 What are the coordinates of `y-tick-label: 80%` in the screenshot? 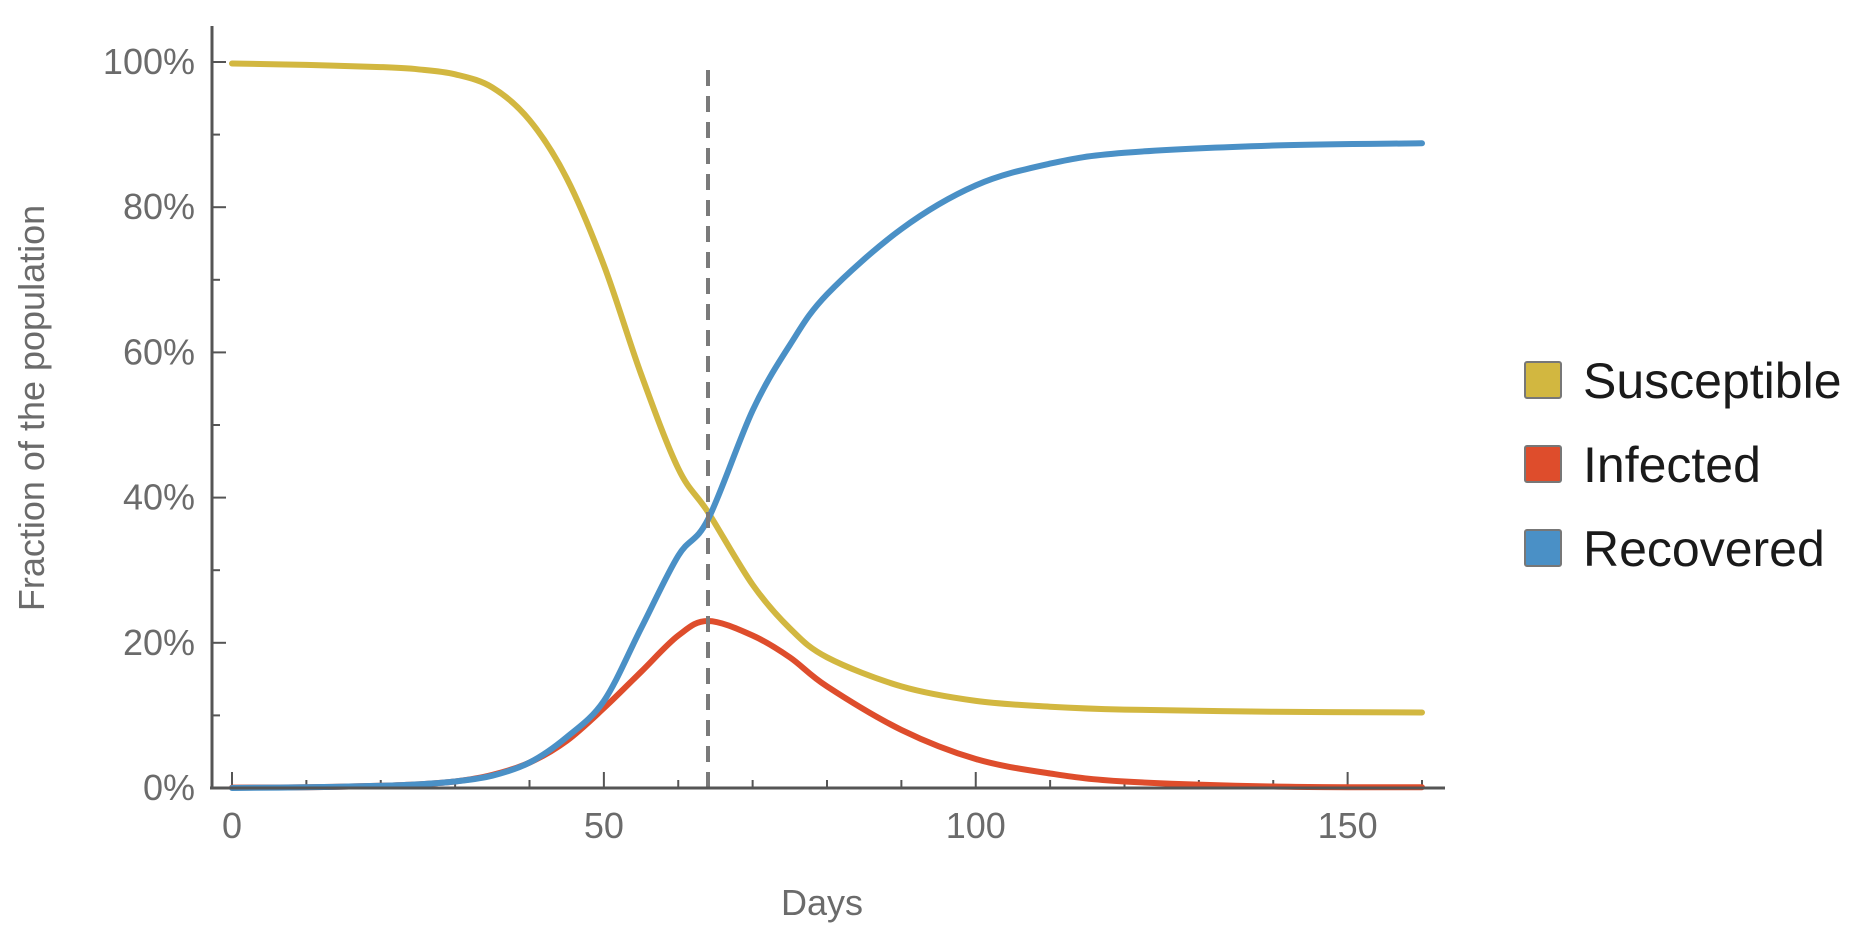 It's located at (159, 206).